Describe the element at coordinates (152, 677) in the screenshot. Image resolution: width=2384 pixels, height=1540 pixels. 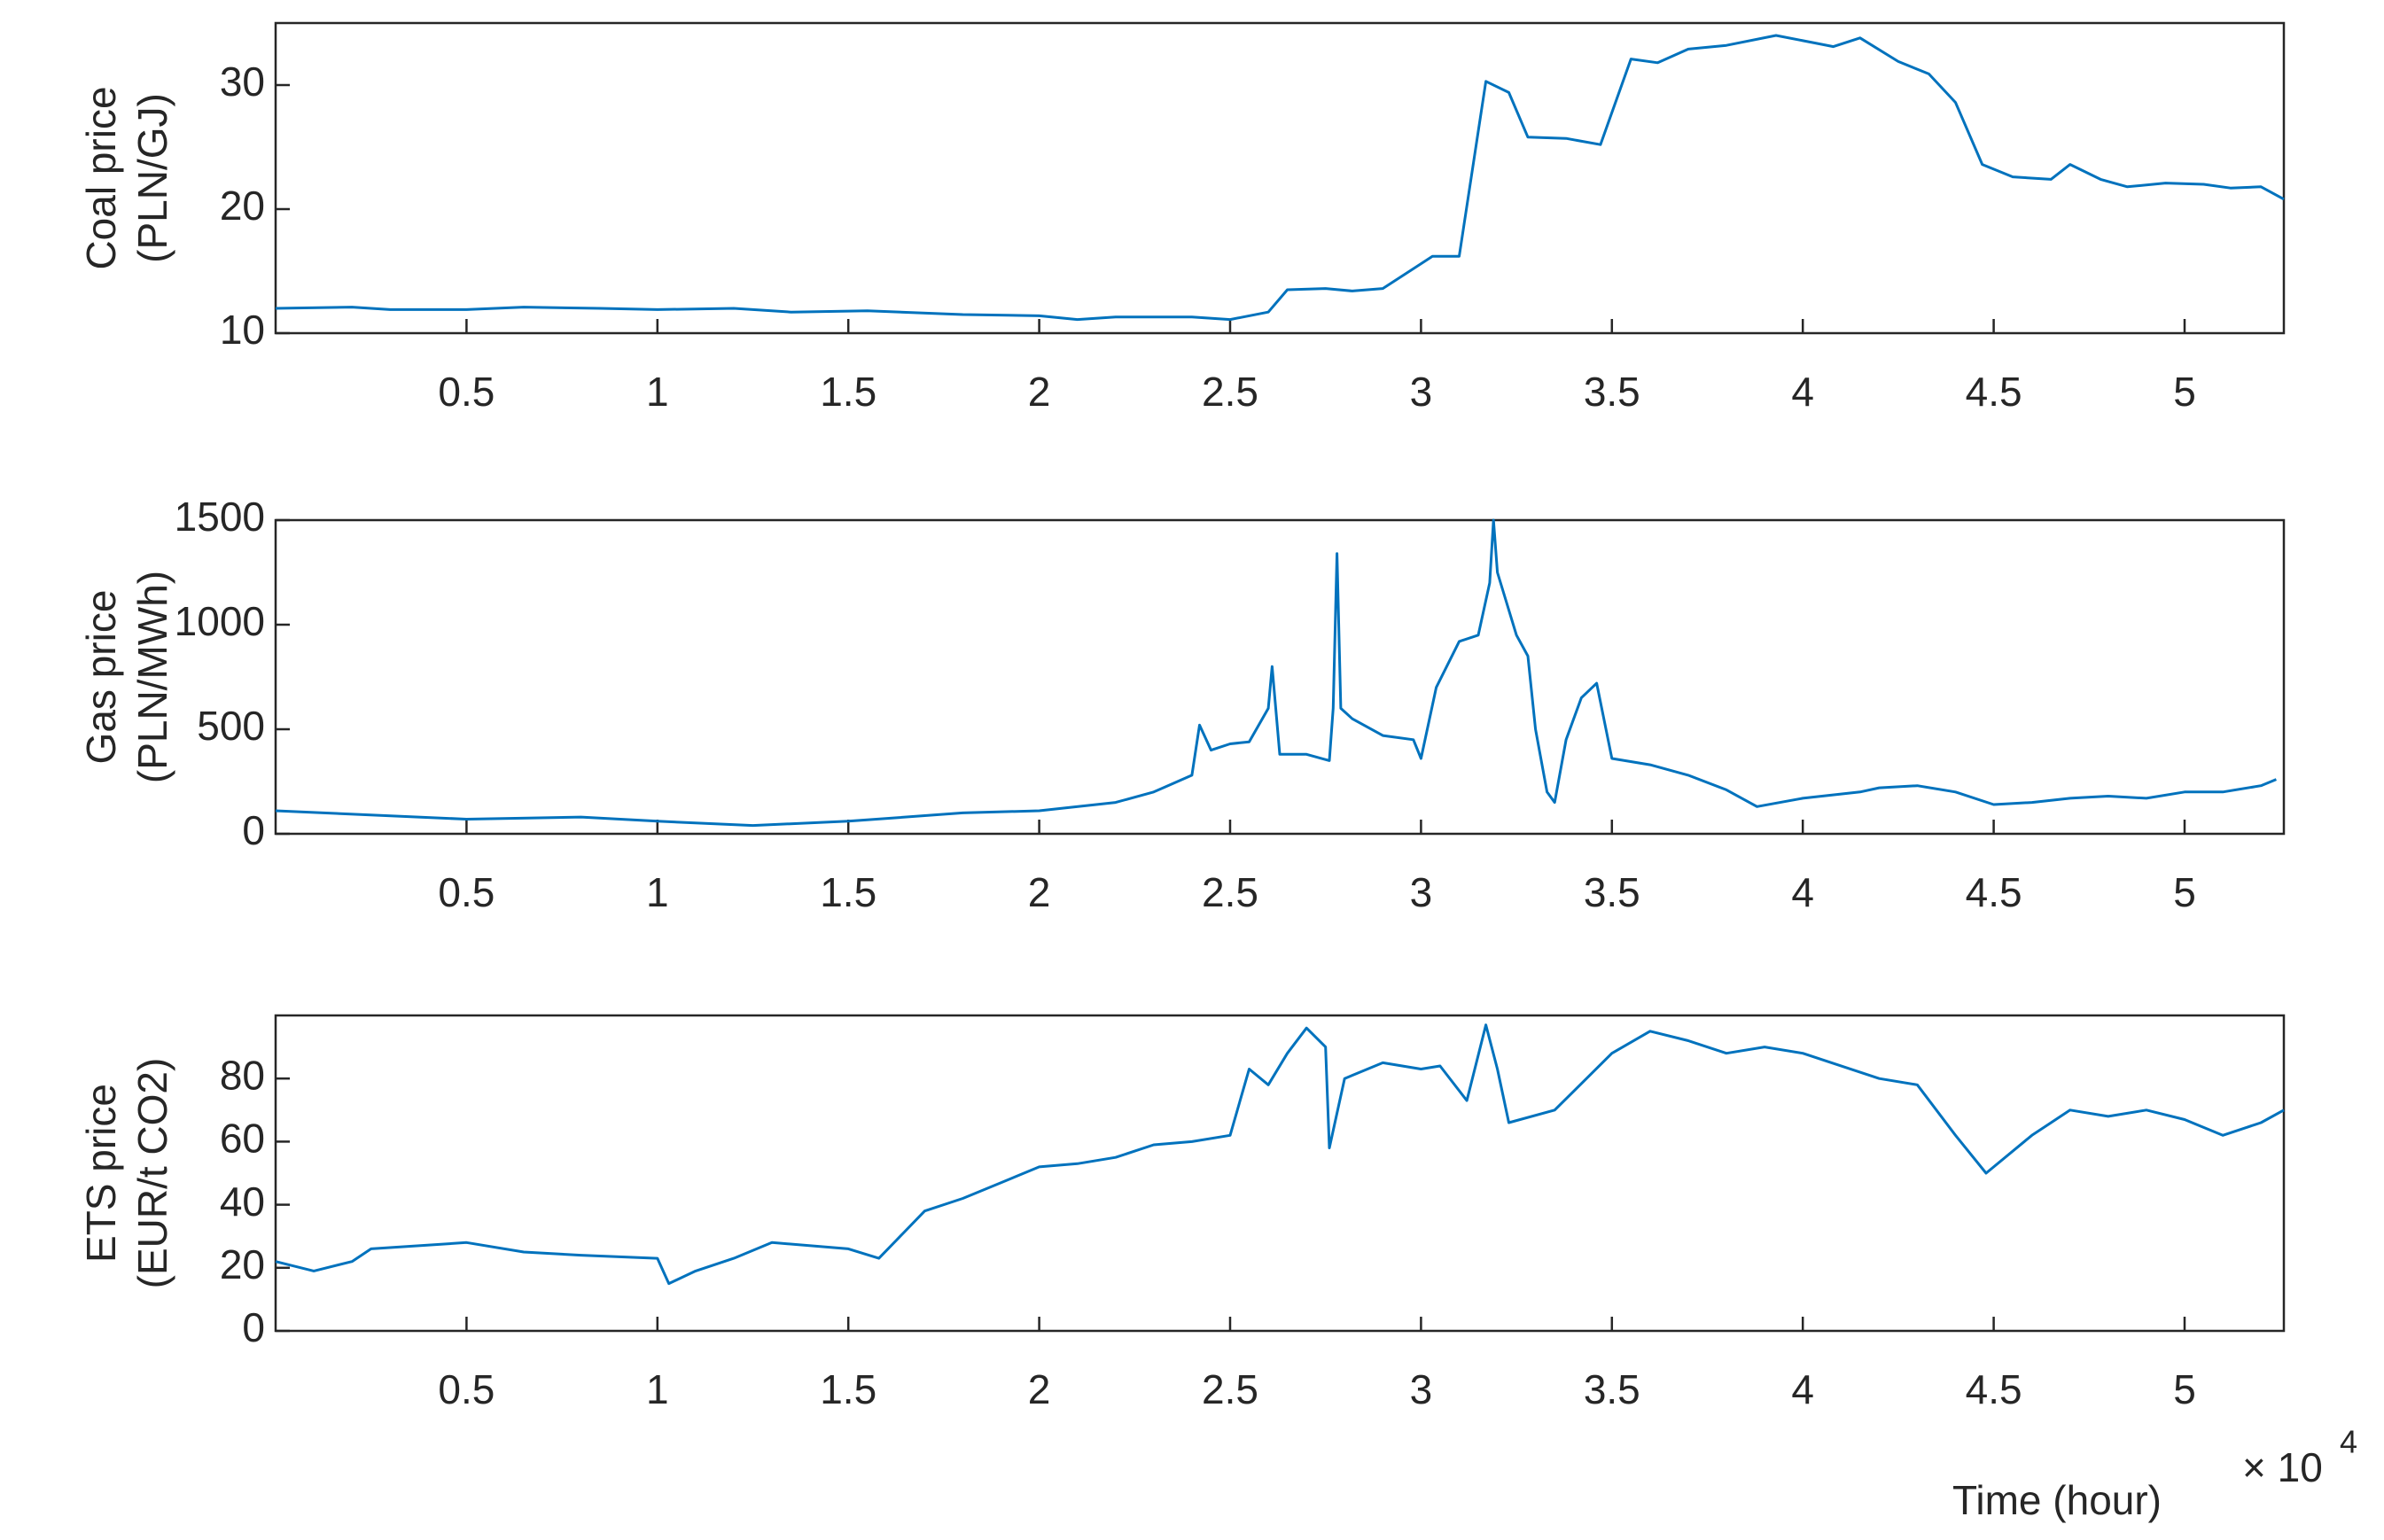
I see `y-axis-label: (PLN/MWh)` at that location.